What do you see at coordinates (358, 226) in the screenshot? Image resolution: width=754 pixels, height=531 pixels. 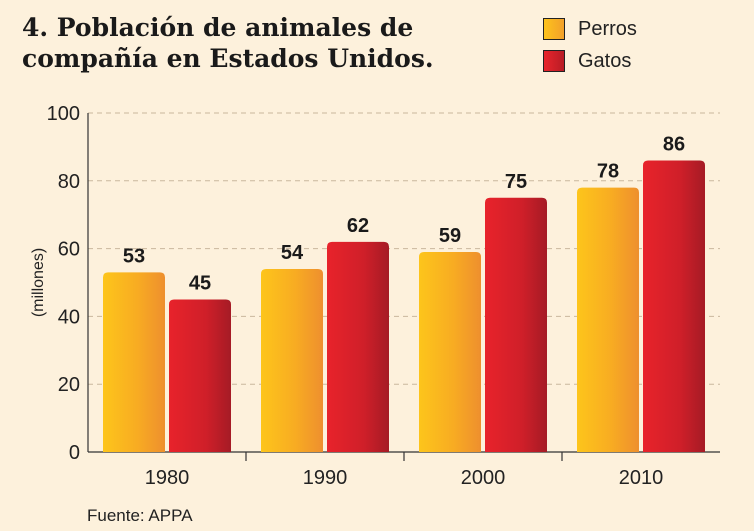 I see `bar-value-label: 62` at bounding box center [358, 226].